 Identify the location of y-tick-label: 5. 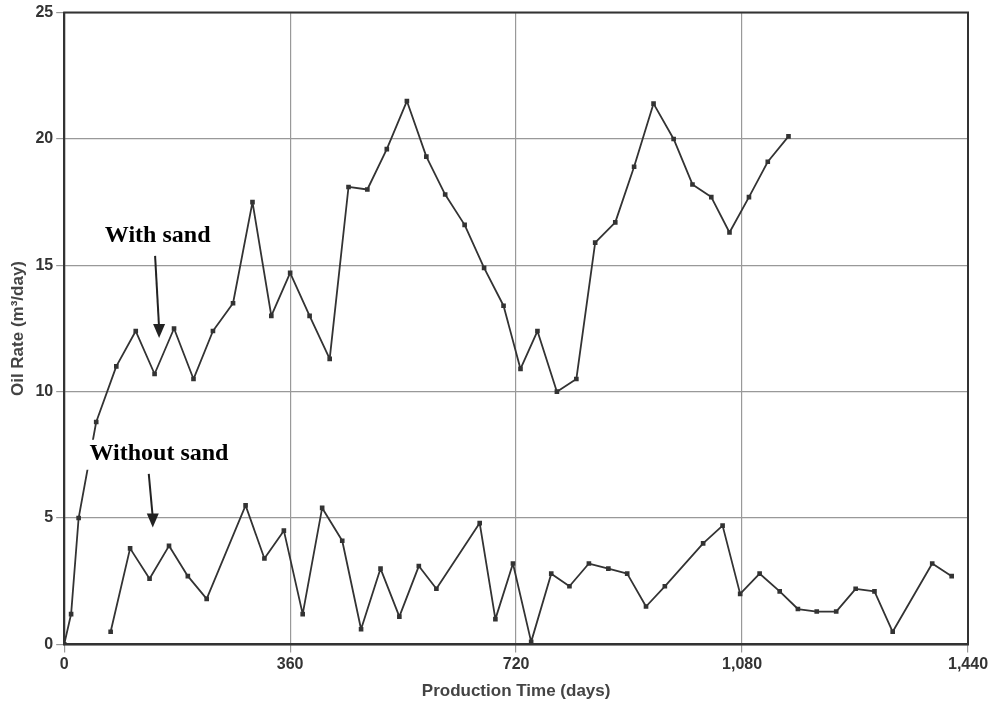
(49, 517).